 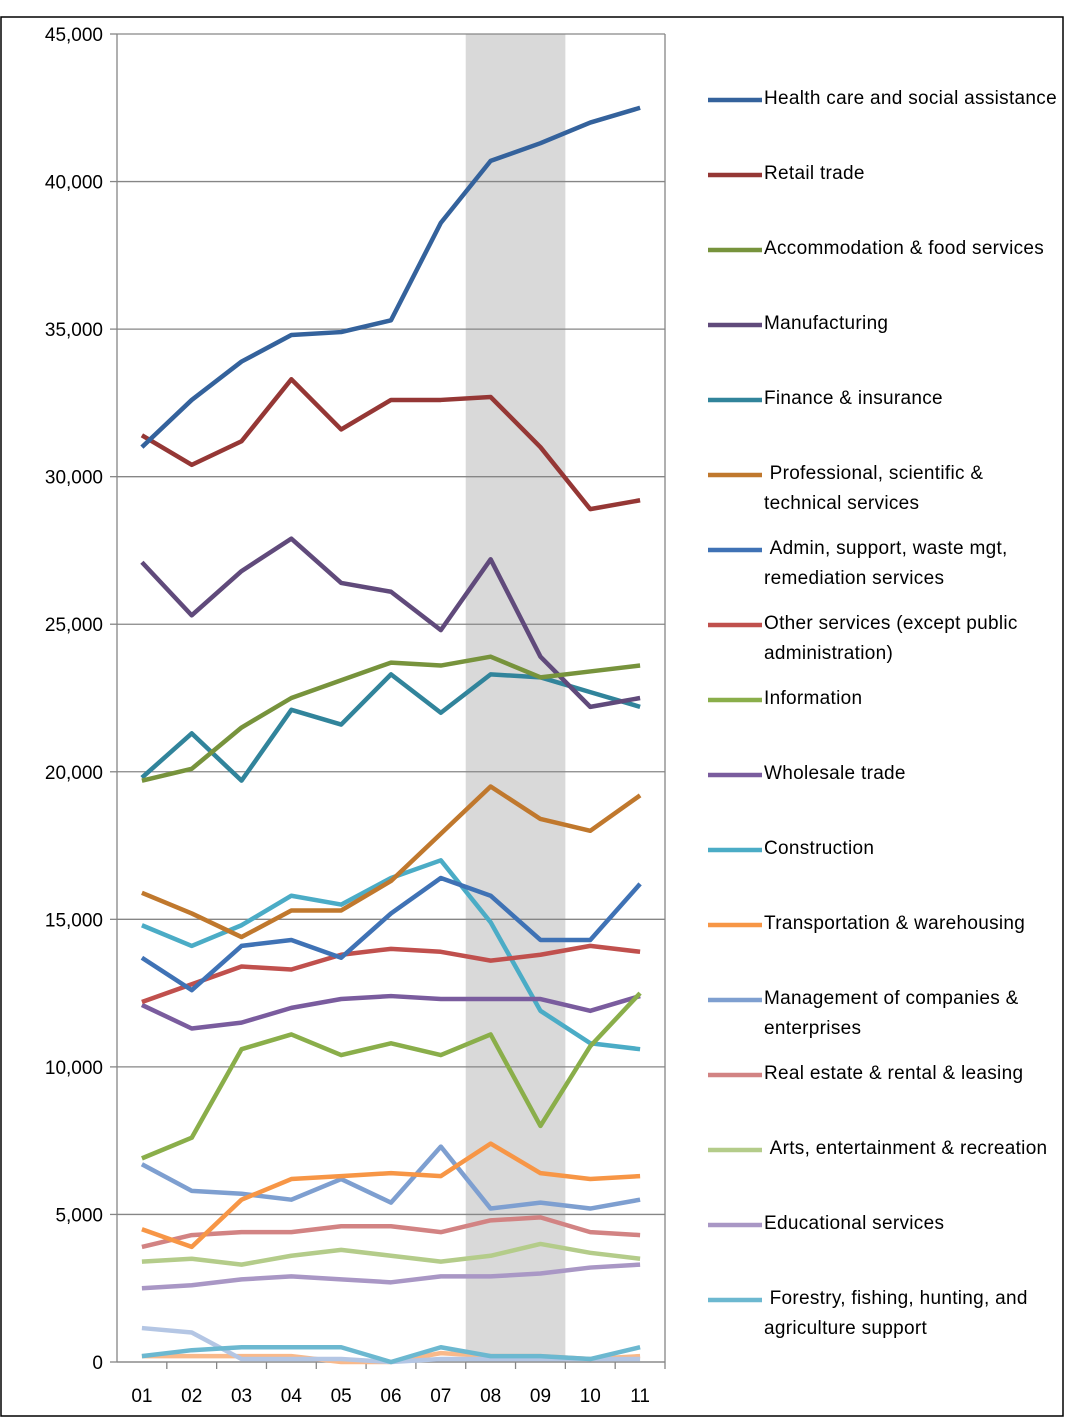 I want to click on legend-label: Wholesale trade, so click(x=835, y=773).